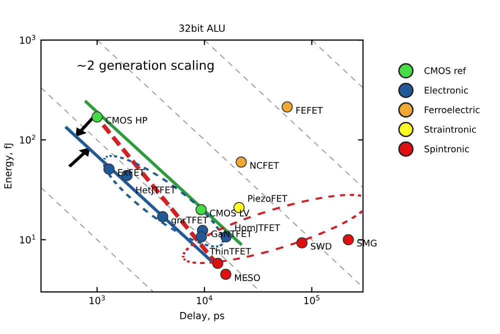 This screenshot has height=334, width=500. Describe the element at coordinates (445, 70) in the screenshot. I see `legend-label: CMOS ref` at that location.